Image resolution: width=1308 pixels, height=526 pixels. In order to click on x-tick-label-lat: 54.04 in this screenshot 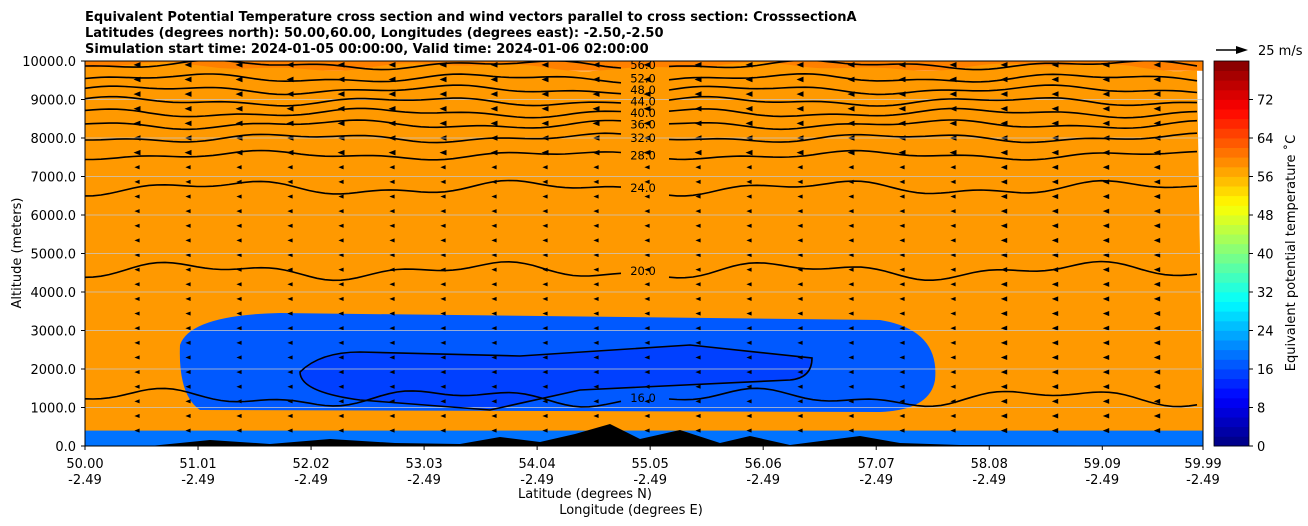, I will do `click(537, 464)`.